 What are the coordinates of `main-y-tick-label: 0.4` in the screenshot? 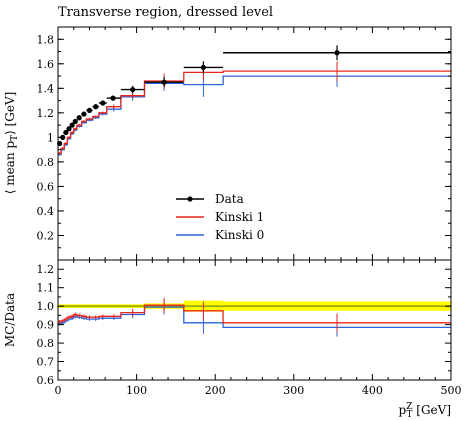 It's located at (46, 211).